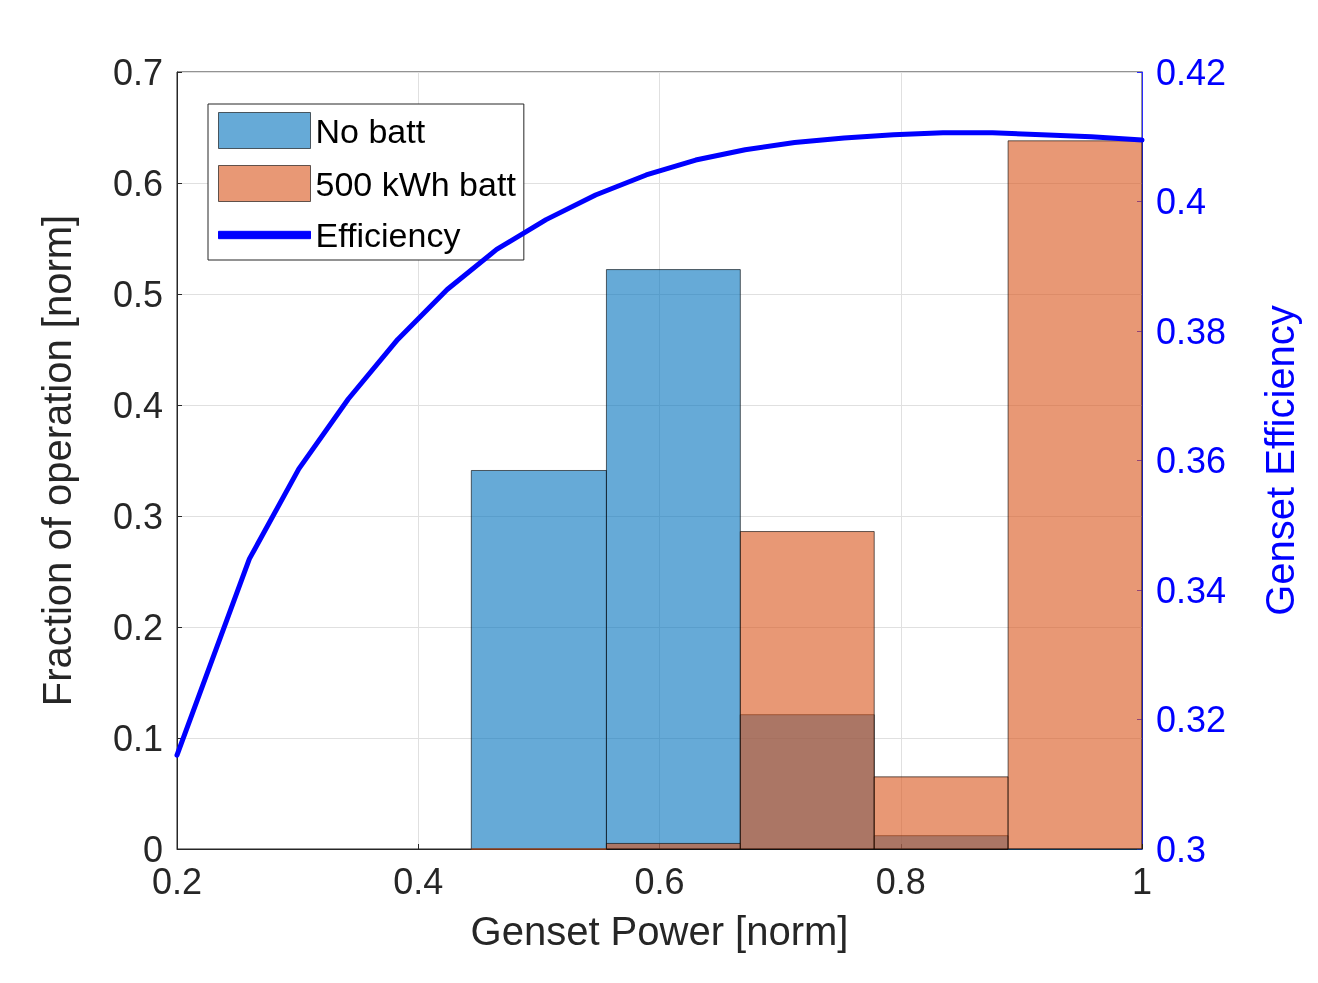 The height and width of the screenshot is (983, 1318). I want to click on y2-tick-label: 0.32, so click(1191, 719).